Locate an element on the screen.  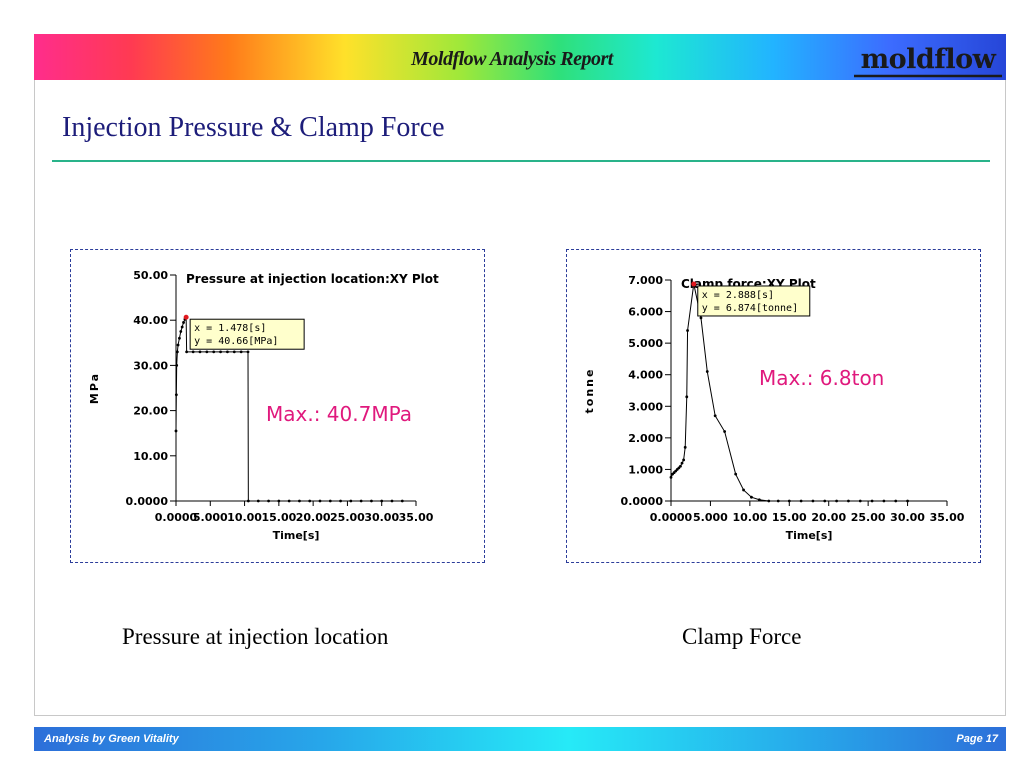
y-tick-label: 20.00 is located at coordinates (150, 411).